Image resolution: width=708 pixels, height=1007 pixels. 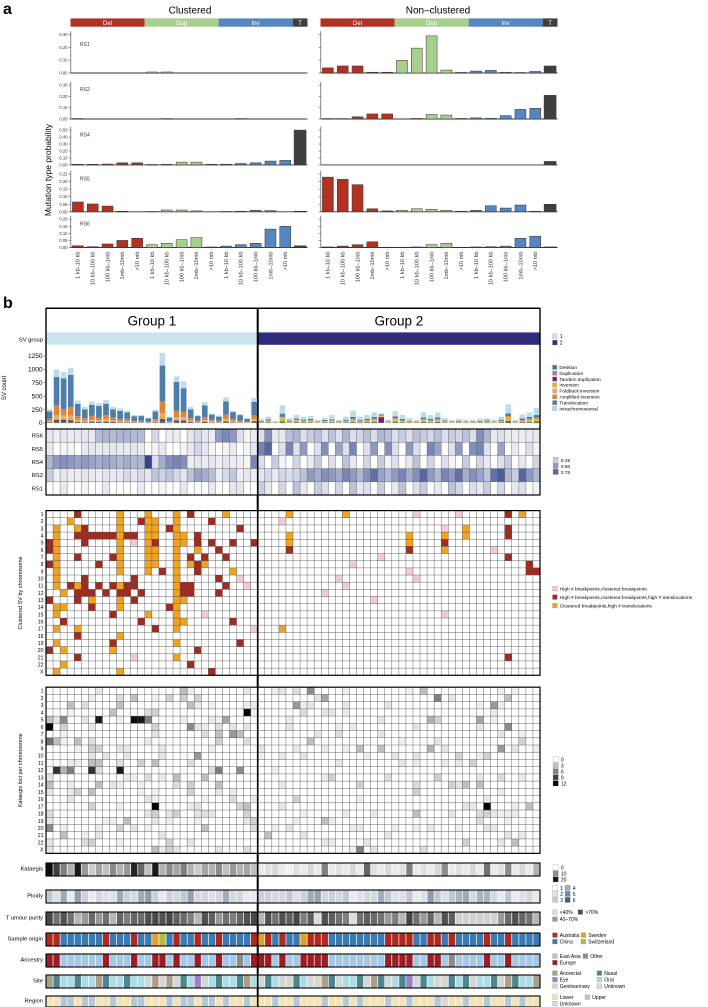 What do you see at coordinates (562, 779) in the screenshot?
I see `svg-text: 9` at bounding box center [562, 779].